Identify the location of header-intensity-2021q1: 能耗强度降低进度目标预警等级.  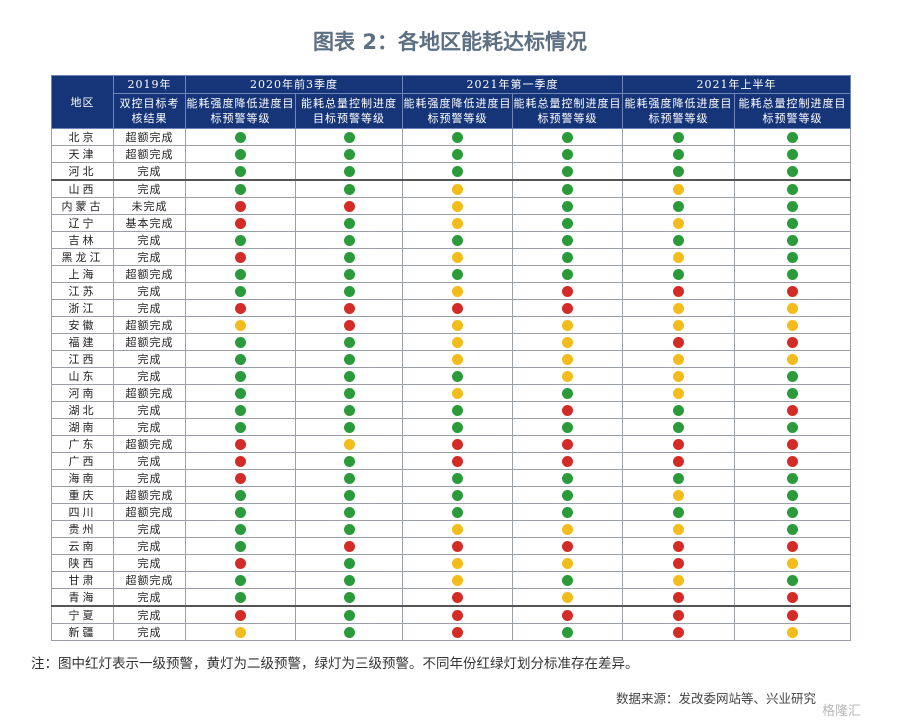
(457, 111).